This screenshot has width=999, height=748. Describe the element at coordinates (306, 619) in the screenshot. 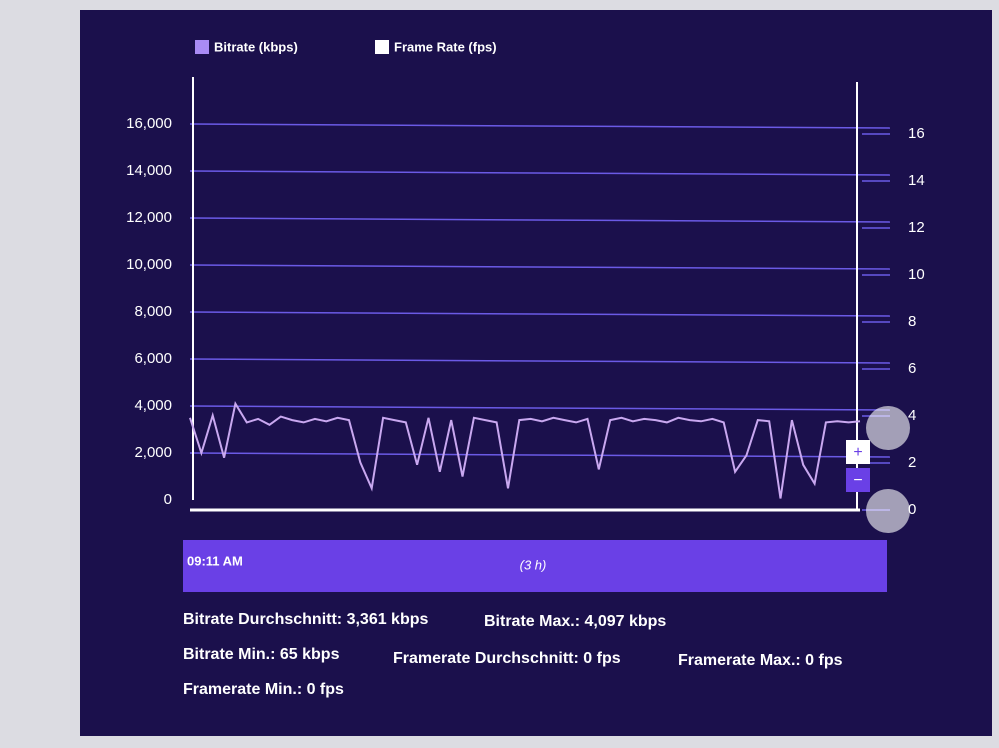

I see `stat: Bitrate Durchschnitt: 3,361 kbps` at that location.